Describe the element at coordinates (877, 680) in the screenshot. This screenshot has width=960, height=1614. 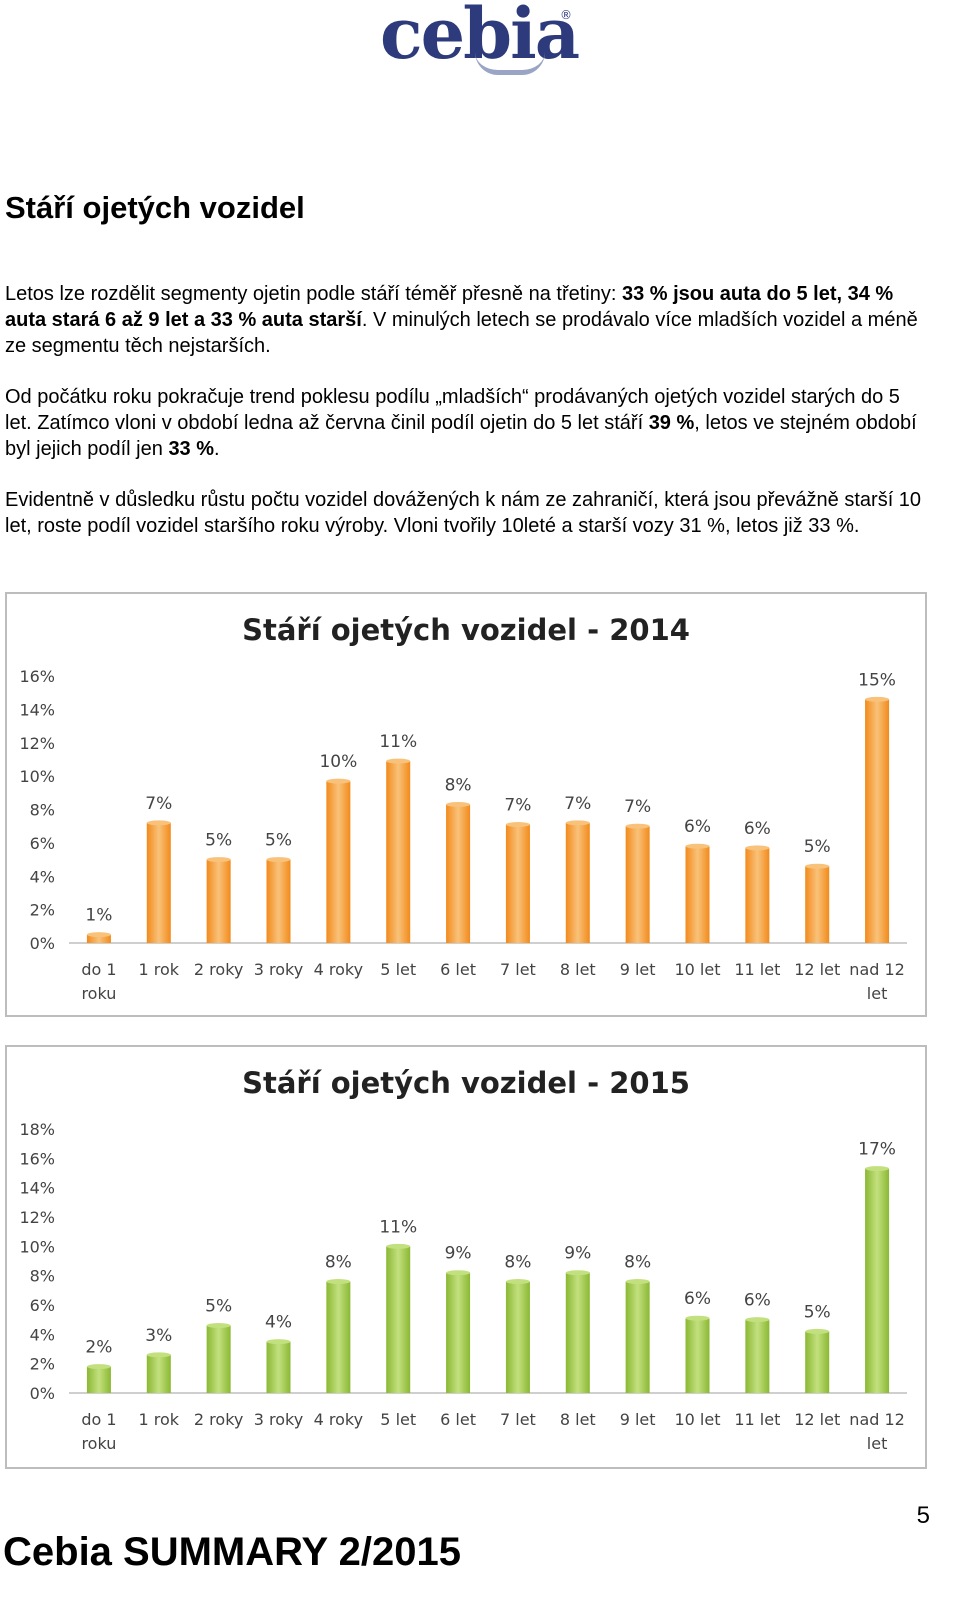
I see `data-label: 15%` at that location.